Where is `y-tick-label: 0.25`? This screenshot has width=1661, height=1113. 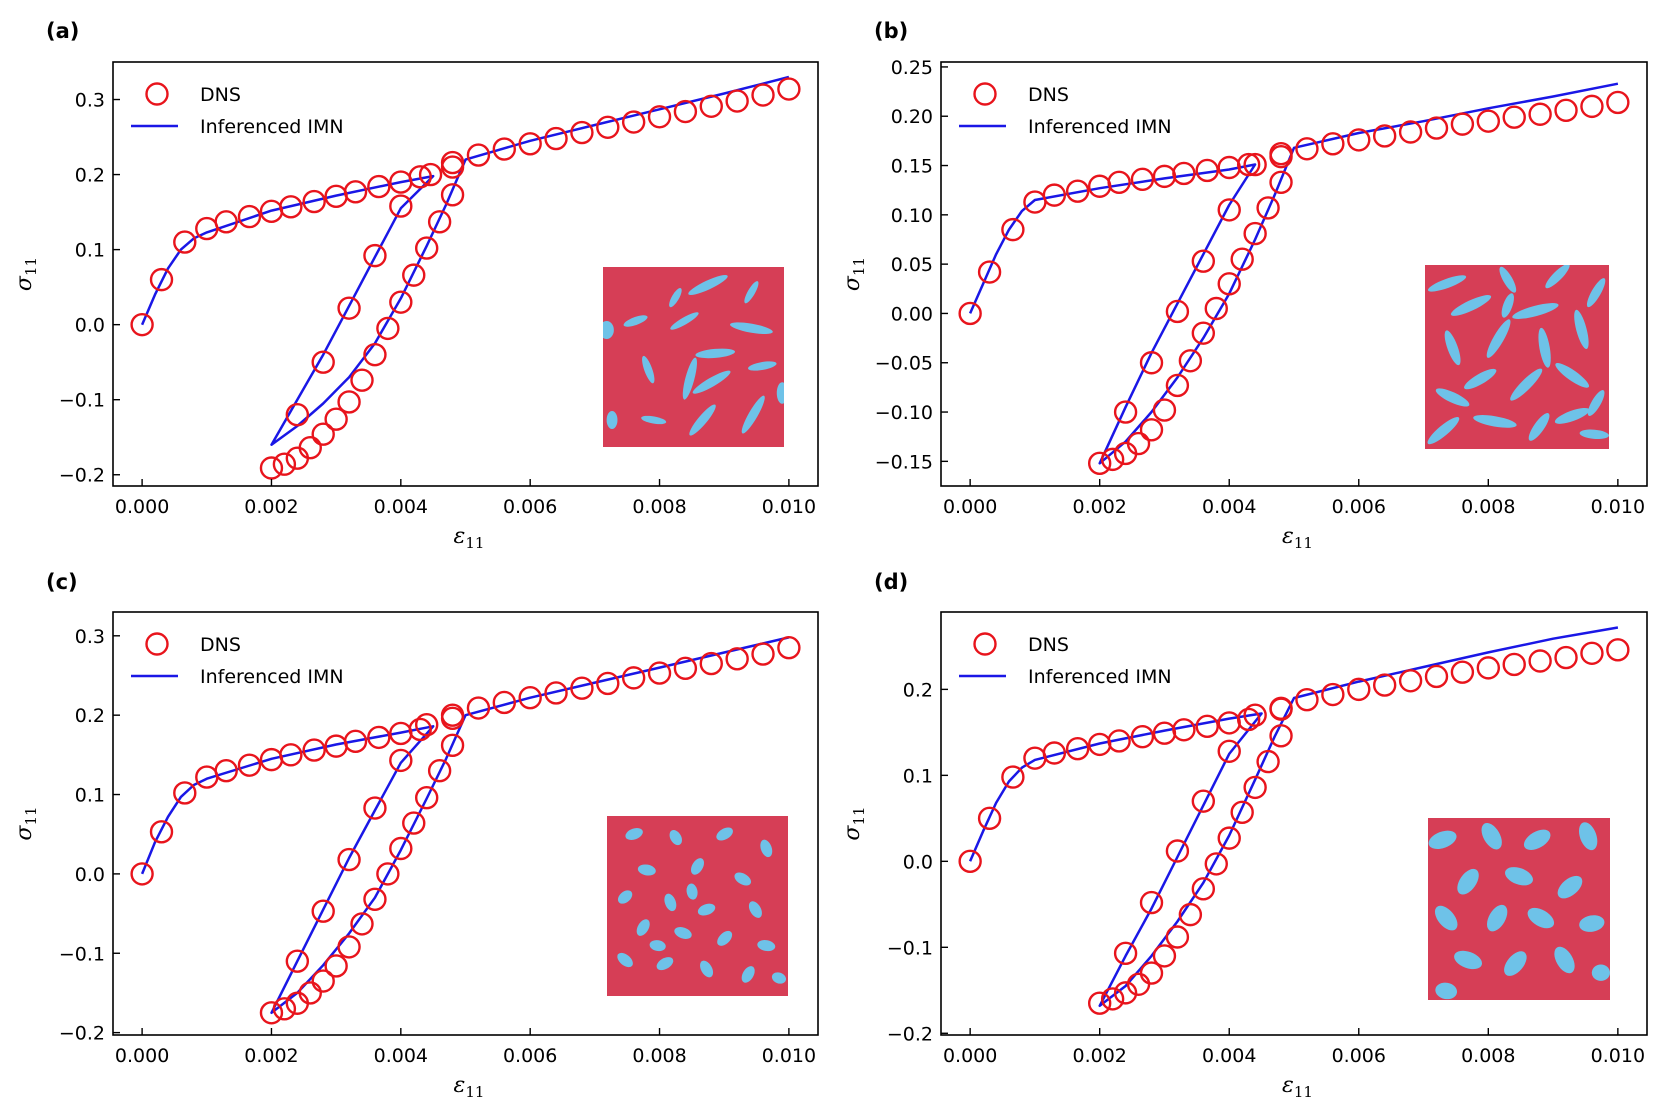
y-tick-label: 0.25 is located at coordinates (912, 68).